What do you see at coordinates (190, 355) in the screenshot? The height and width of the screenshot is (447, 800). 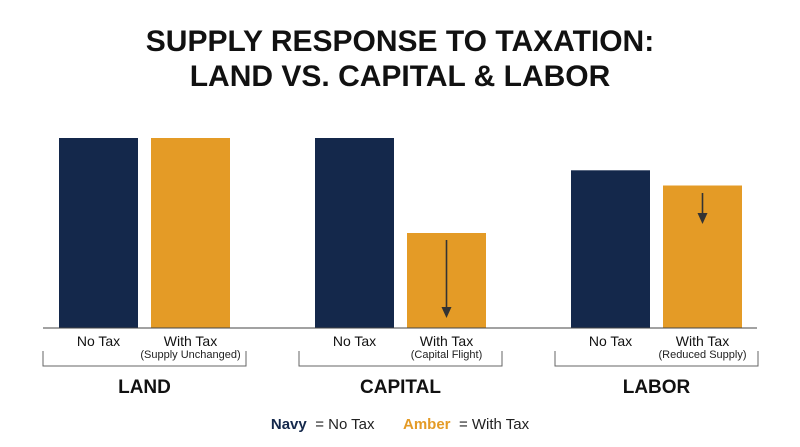 I see `bar-note-land: (Supply Unchanged)` at bounding box center [190, 355].